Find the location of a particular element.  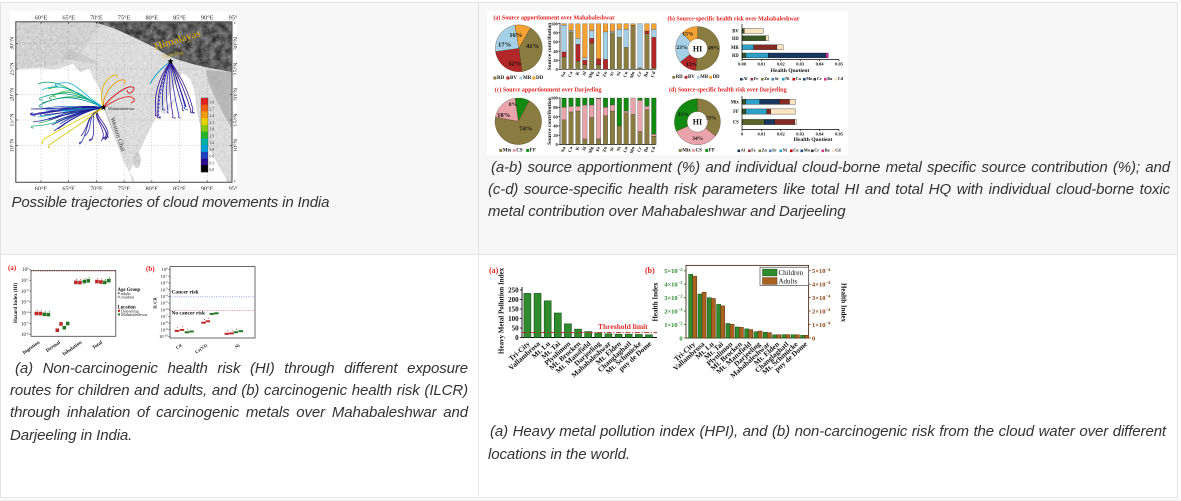

svg-text: 34% is located at coordinates (698, 139).